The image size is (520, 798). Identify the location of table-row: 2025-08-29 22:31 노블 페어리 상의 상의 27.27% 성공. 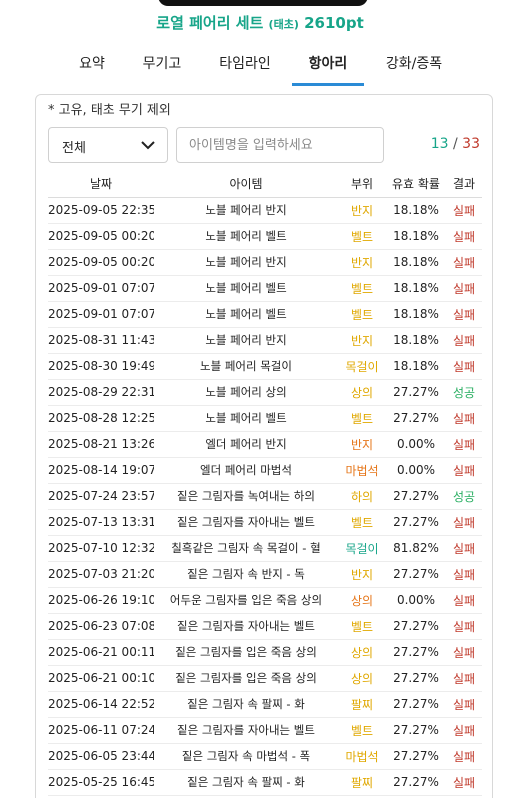
(265, 392).